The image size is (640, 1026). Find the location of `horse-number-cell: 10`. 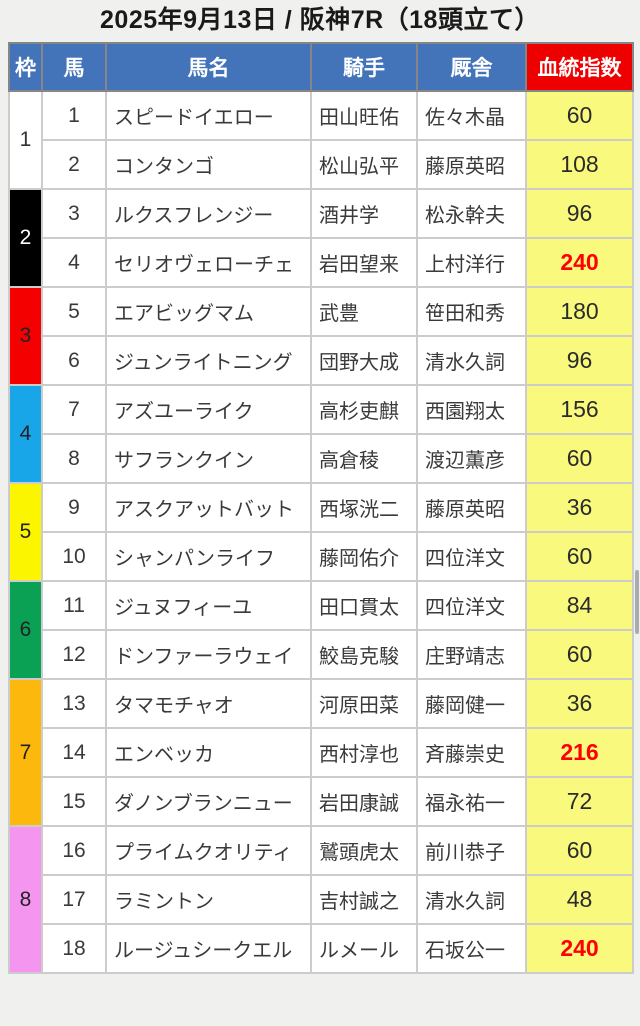

horse-number-cell: 10 is located at coordinates (74, 556).